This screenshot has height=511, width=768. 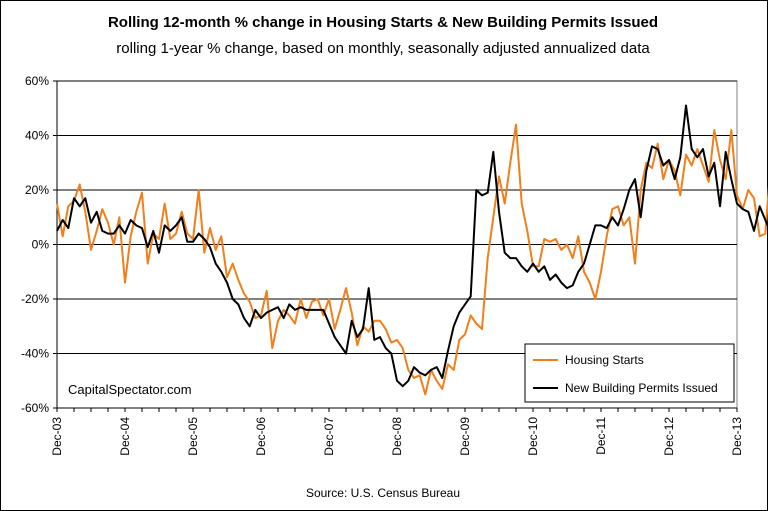 I want to click on x-tick-label: Dec-10, so click(x=533, y=436).